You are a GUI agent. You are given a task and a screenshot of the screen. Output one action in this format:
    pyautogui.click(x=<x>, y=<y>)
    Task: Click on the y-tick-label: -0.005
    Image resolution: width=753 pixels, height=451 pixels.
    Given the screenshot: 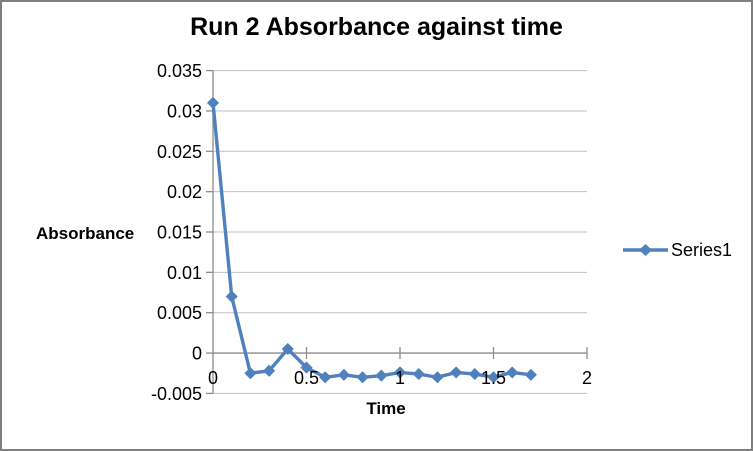 What is the action you would take?
    pyautogui.click(x=176, y=394)
    